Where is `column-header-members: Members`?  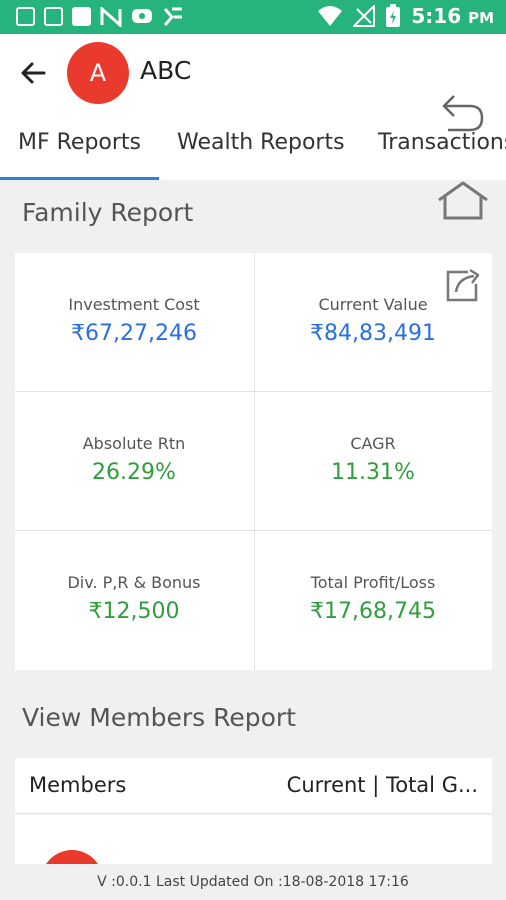
column-header-members: Members is located at coordinates (78, 785).